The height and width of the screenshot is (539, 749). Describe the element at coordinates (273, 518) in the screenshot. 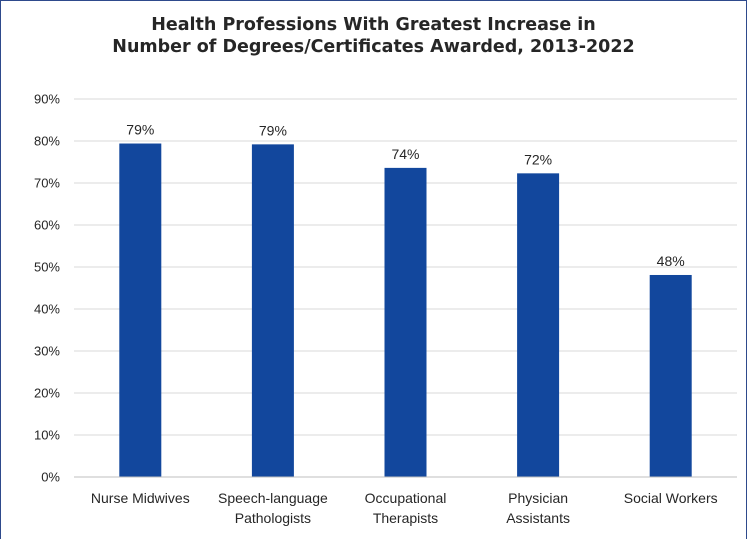

I see `x-tick-label: Pathologists` at that location.